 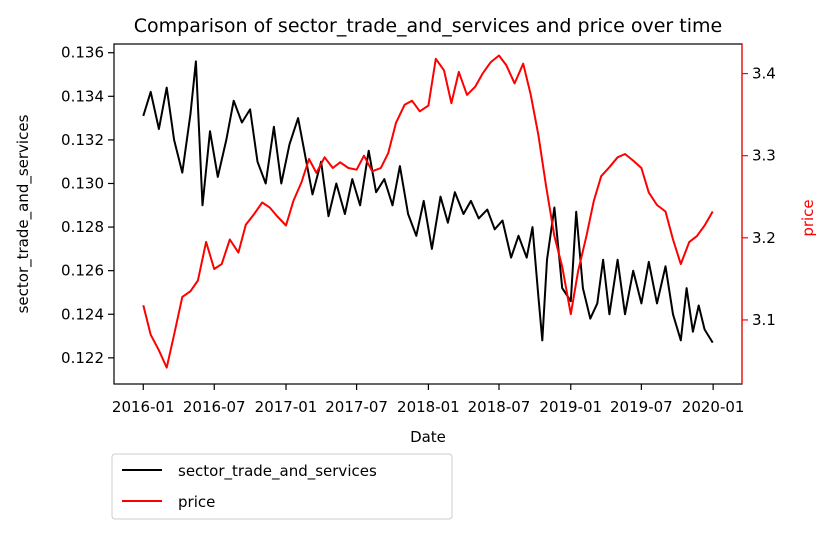 What do you see at coordinates (286, 407) in the screenshot?
I see `x-tick-label: 2017-01` at bounding box center [286, 407].